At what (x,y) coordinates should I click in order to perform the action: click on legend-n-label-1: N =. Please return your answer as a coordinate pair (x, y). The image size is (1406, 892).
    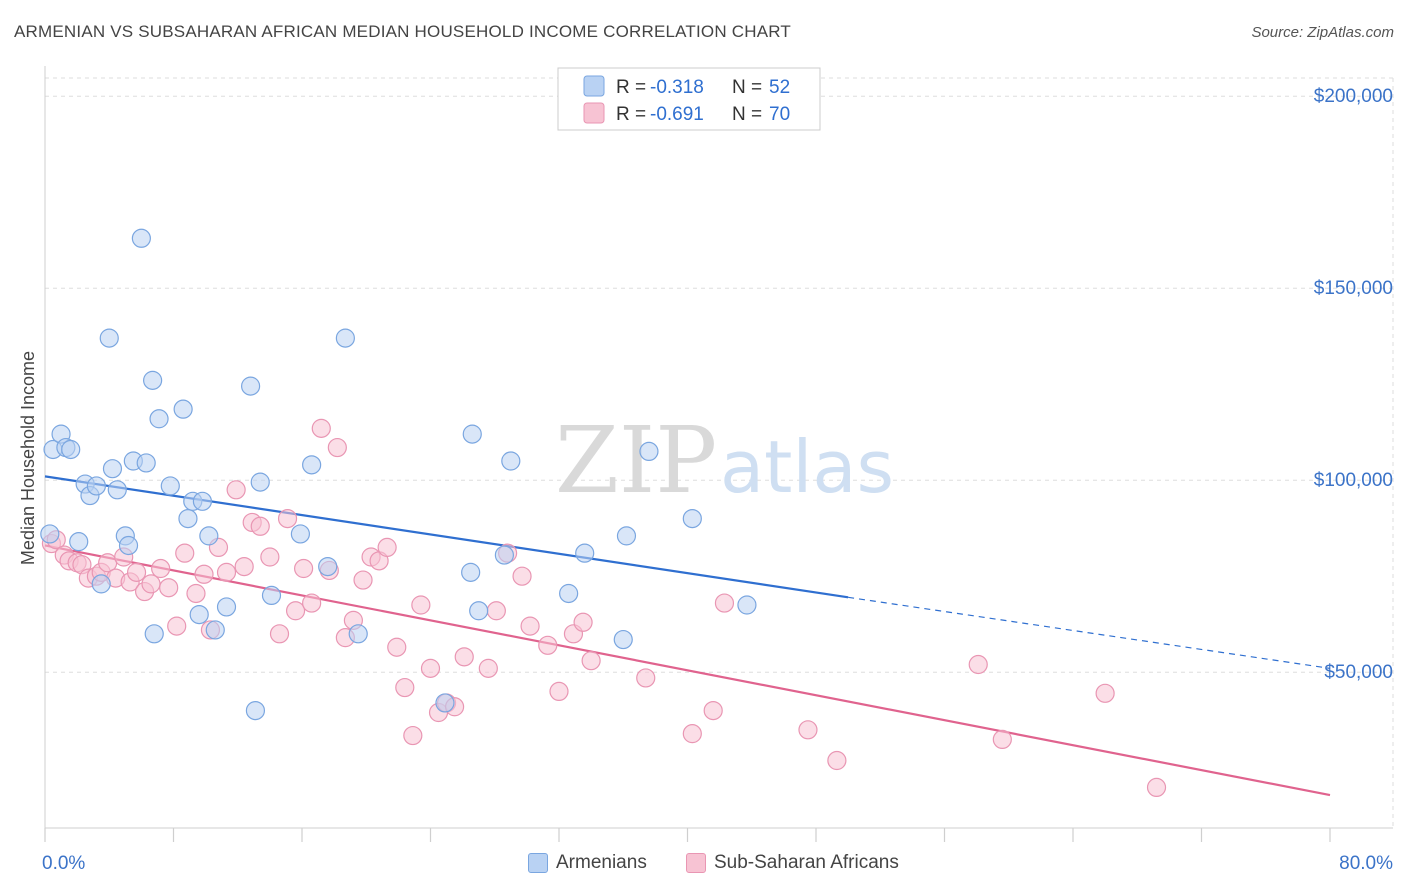
    Looking at the image, I should click on (747, 87).